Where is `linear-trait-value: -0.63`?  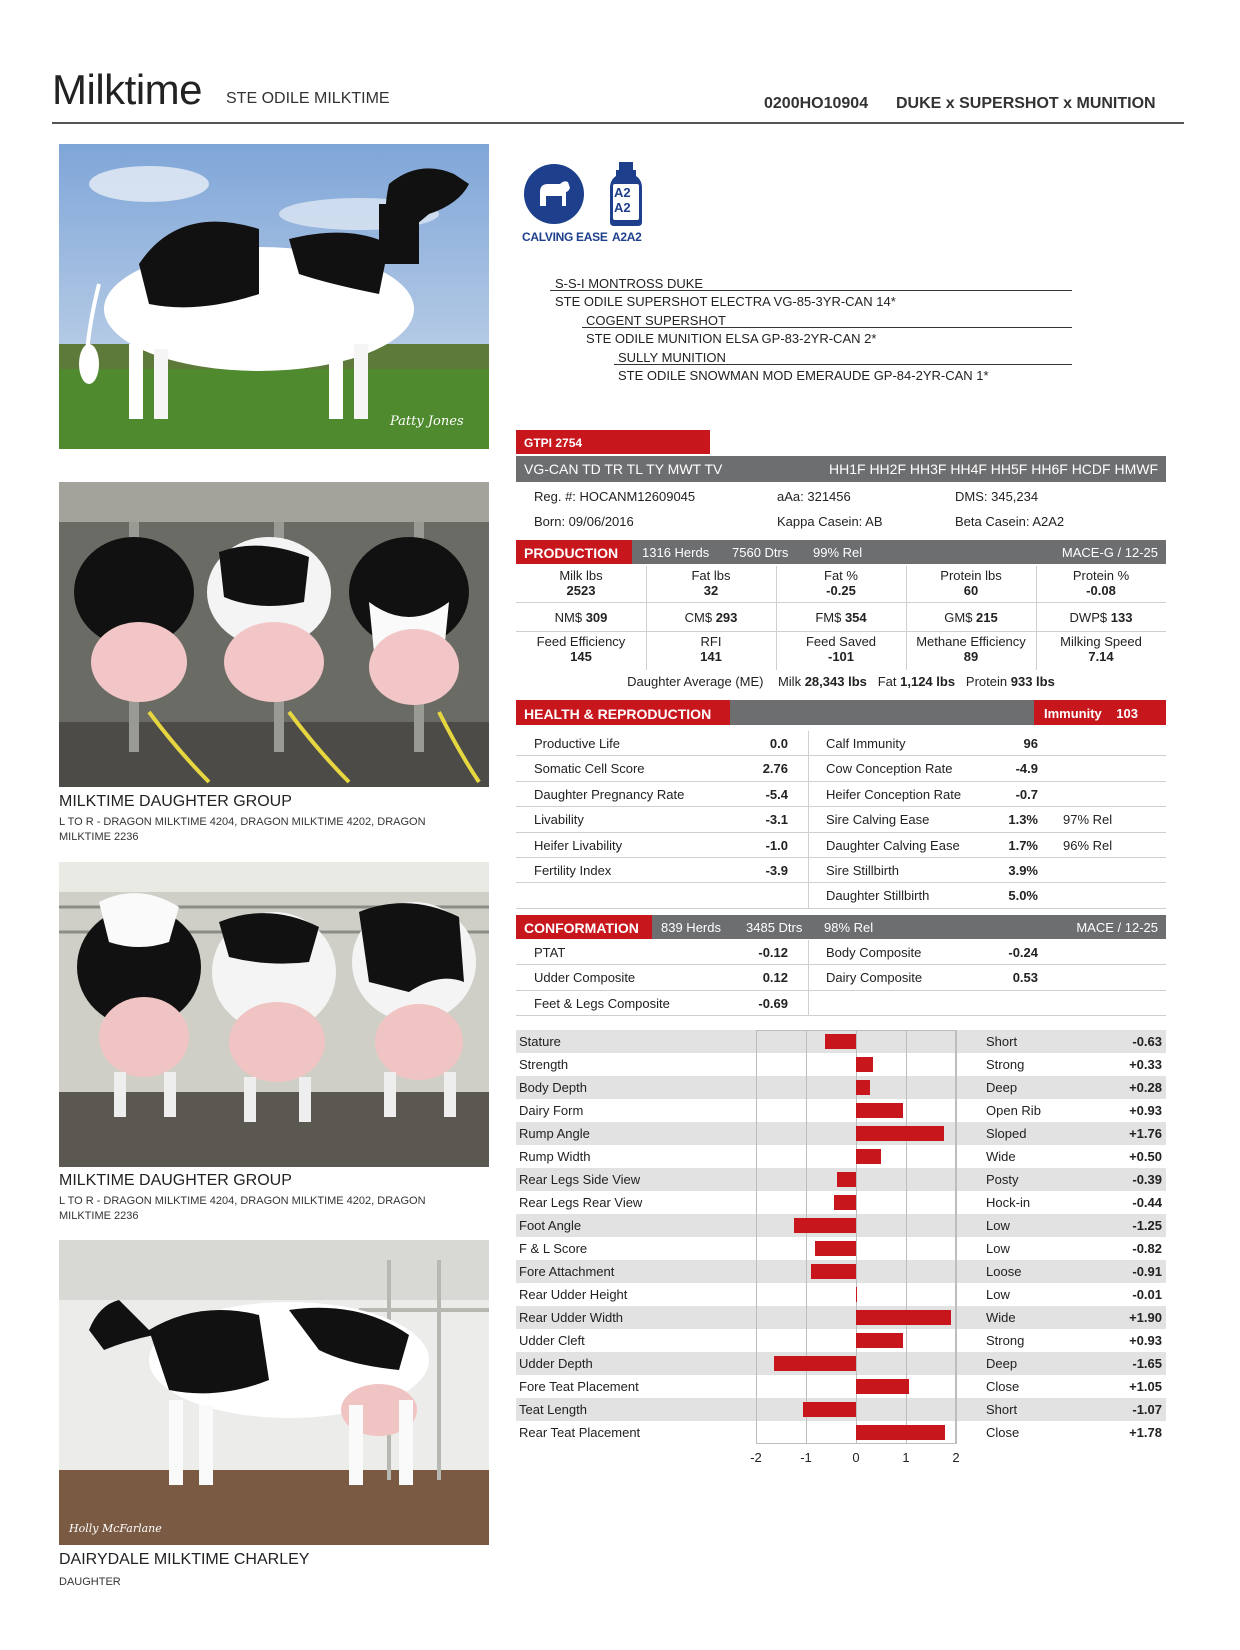 linear-trait-value: -0.63 is located at coordinates (1147, 1041).